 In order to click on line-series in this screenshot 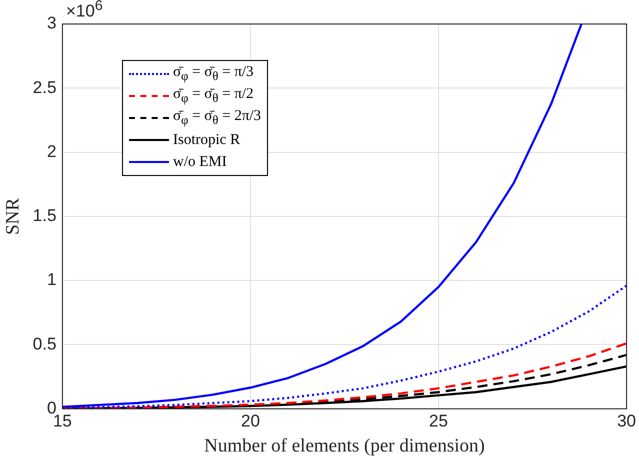, I will do `click(344, 375)`.